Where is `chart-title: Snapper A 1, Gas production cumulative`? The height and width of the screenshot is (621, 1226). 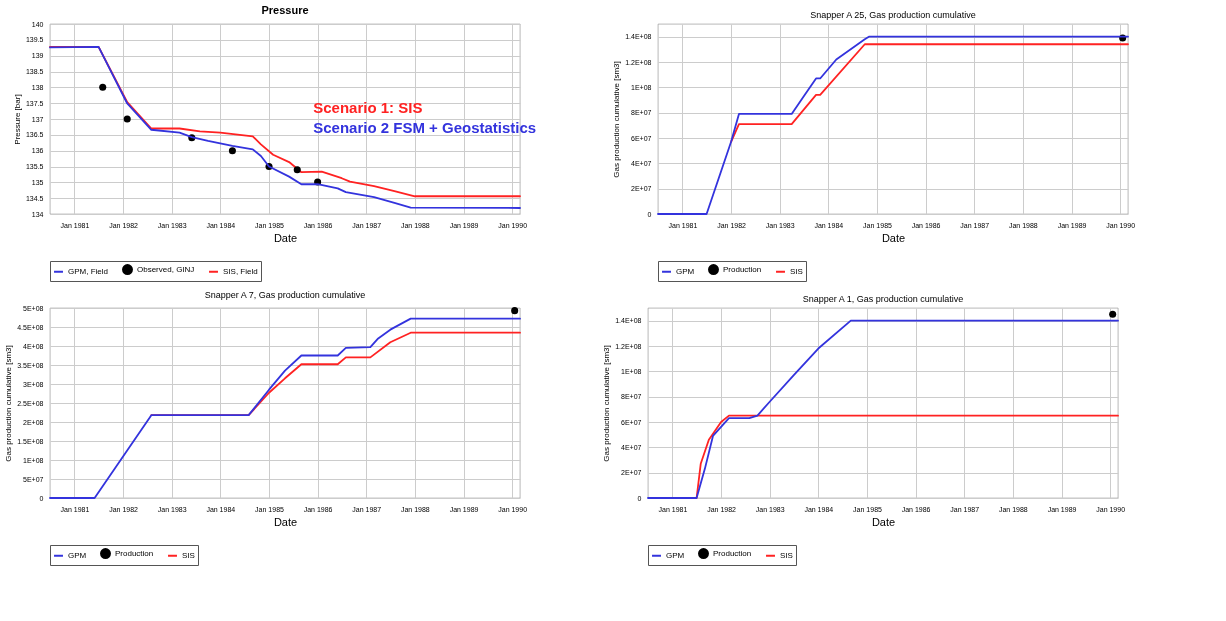
chart-title: Snapper A 1, Gas production cumulative is located at coordinates (883, 299).